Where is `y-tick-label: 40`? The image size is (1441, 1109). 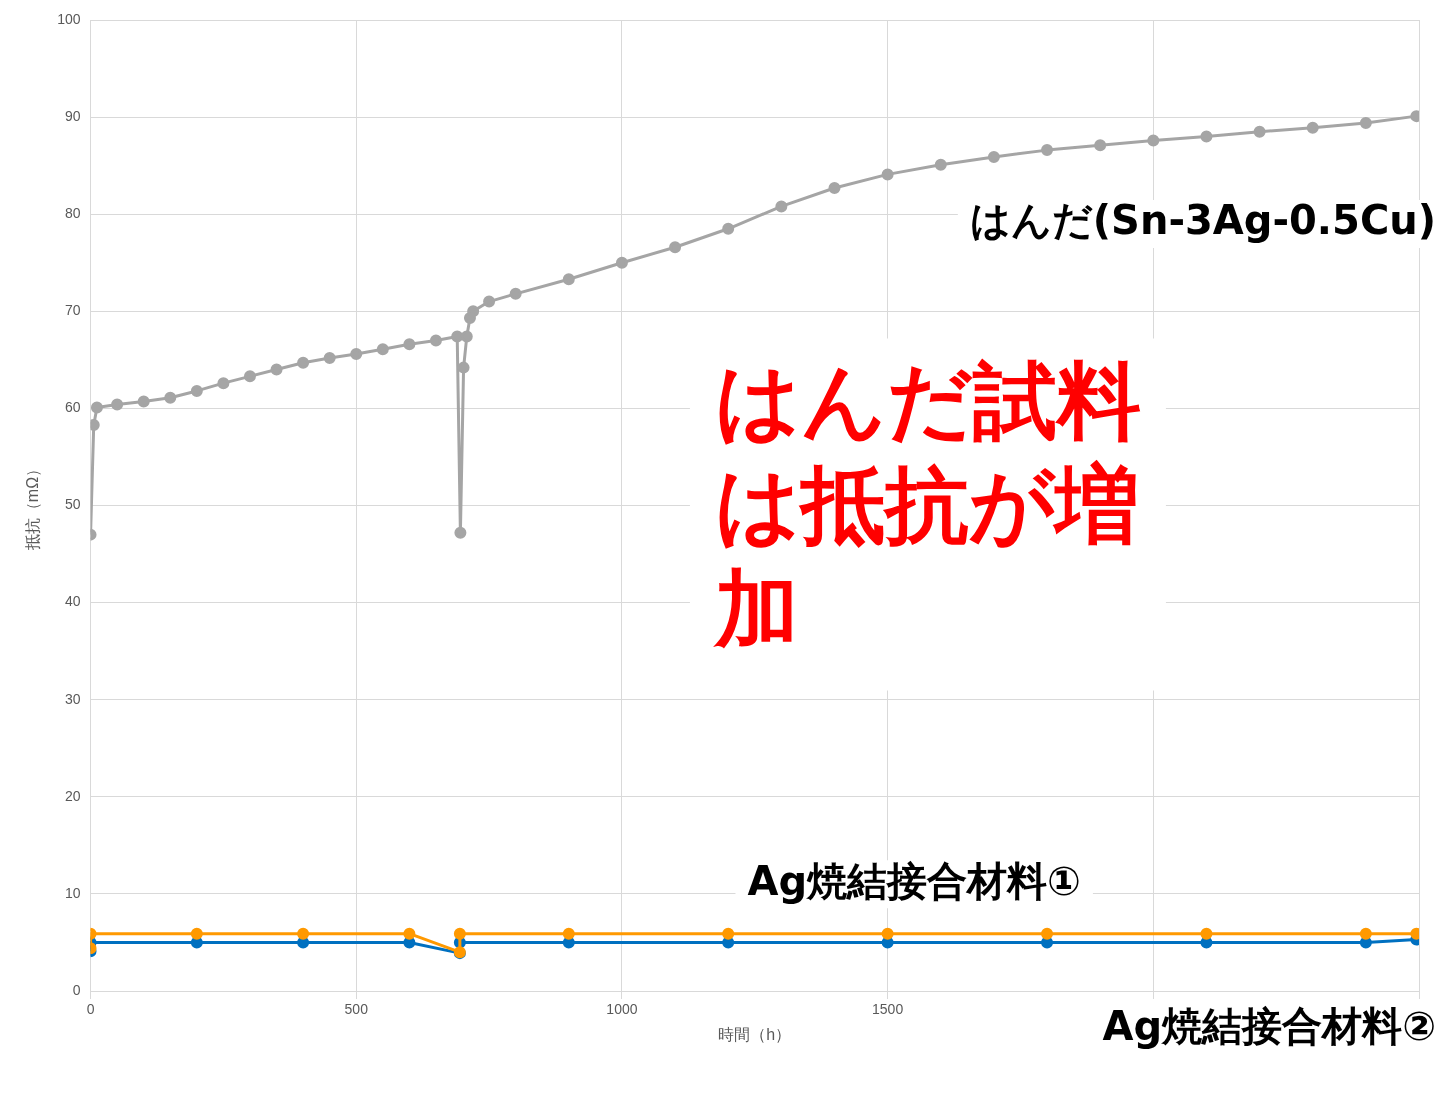
y-tick-label: 40 is located at coordinates (72, 601).